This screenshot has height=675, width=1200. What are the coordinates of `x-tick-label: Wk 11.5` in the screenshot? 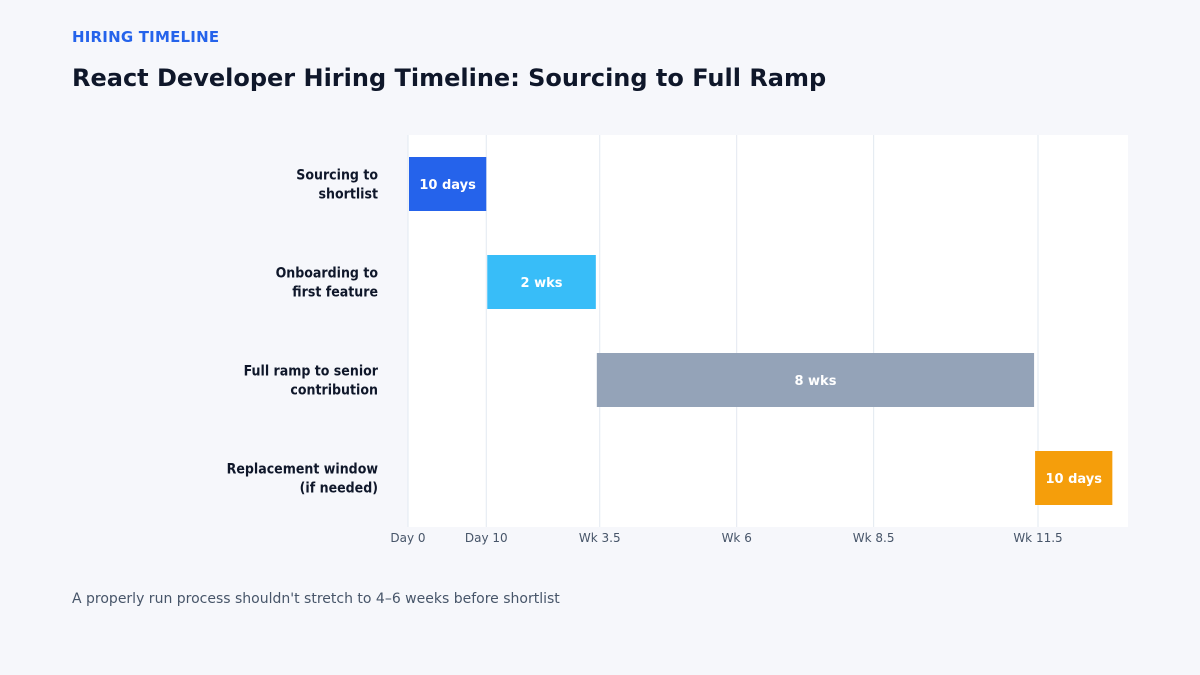 It's located at (1037, 538).